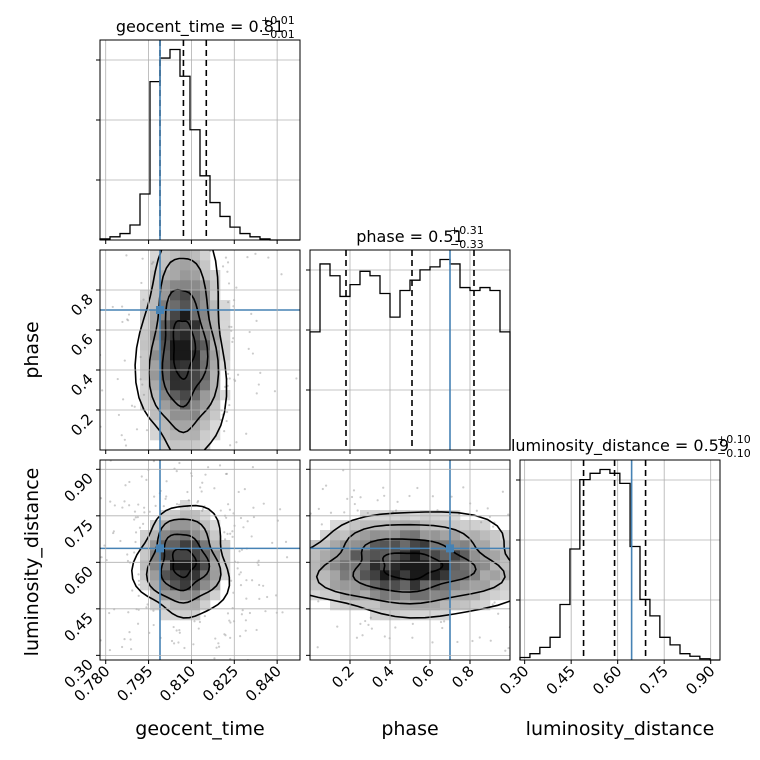 The image size is (760, 760). I want to click on title-geocent-time-plus: +0.01, so click(278, 20).